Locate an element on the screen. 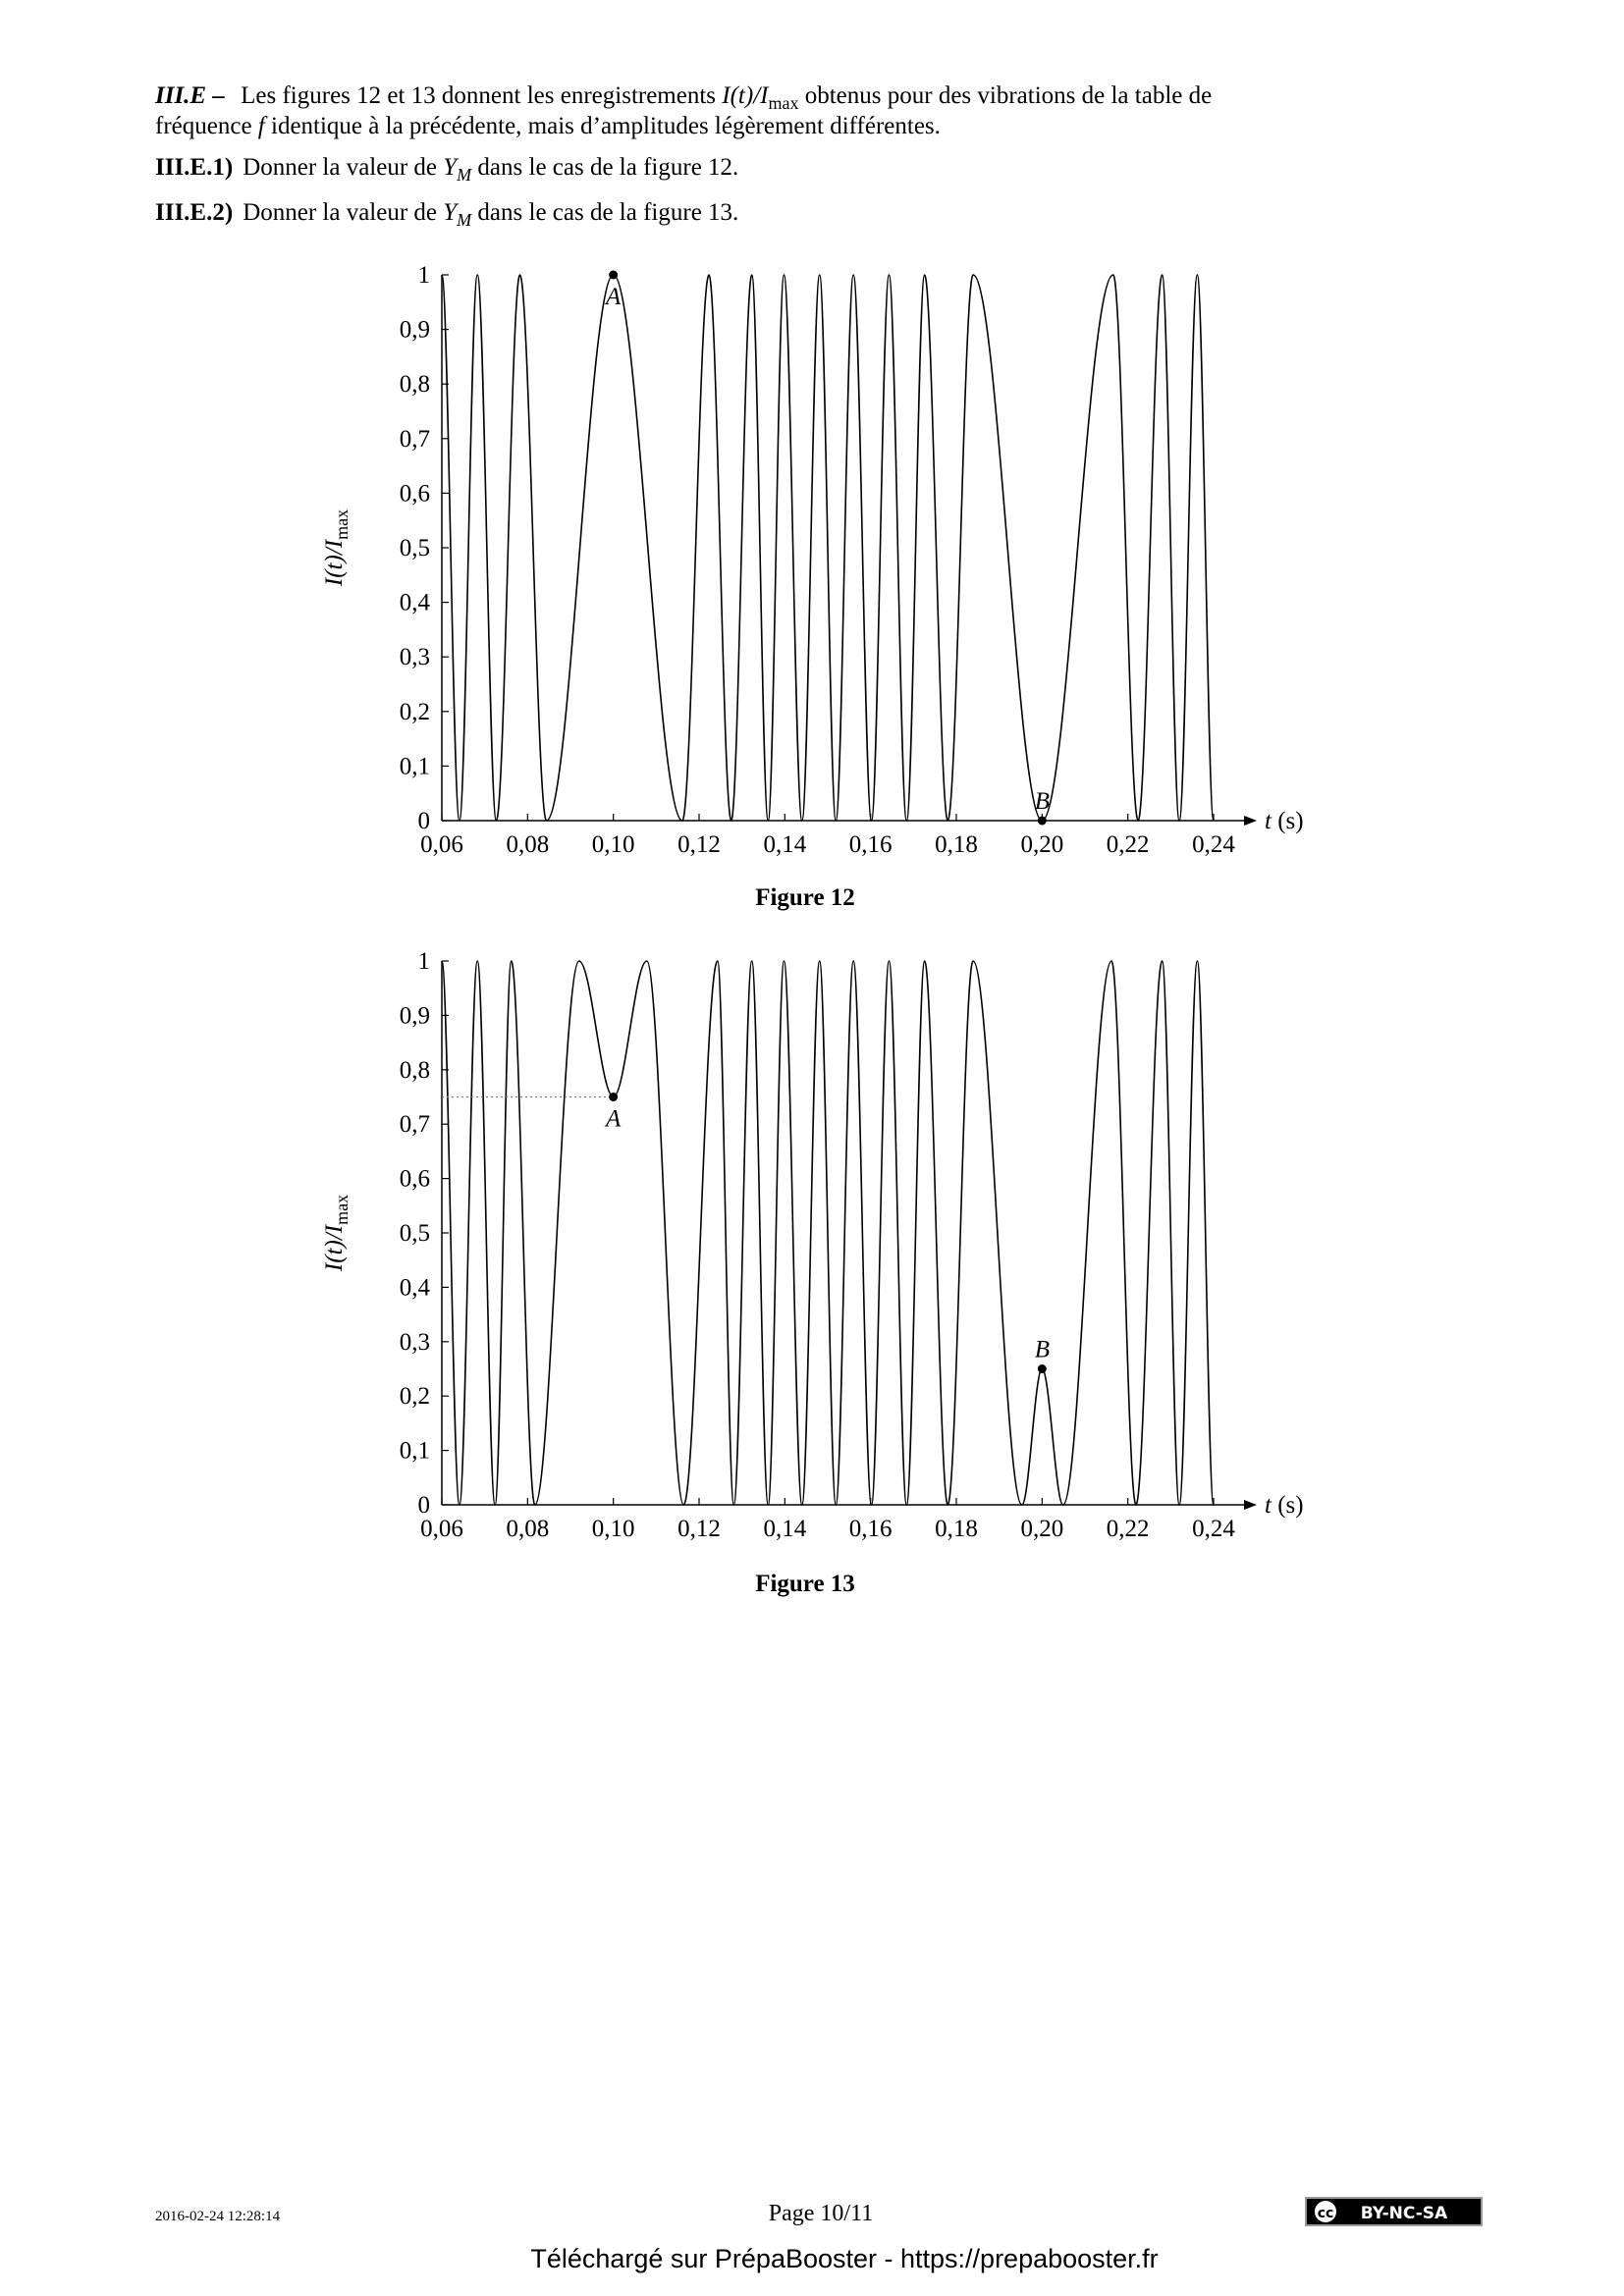 This screenshot has height=2296, width=1624. question-text: dans le cas de la figure 12. is located at coordinates (604, 167).